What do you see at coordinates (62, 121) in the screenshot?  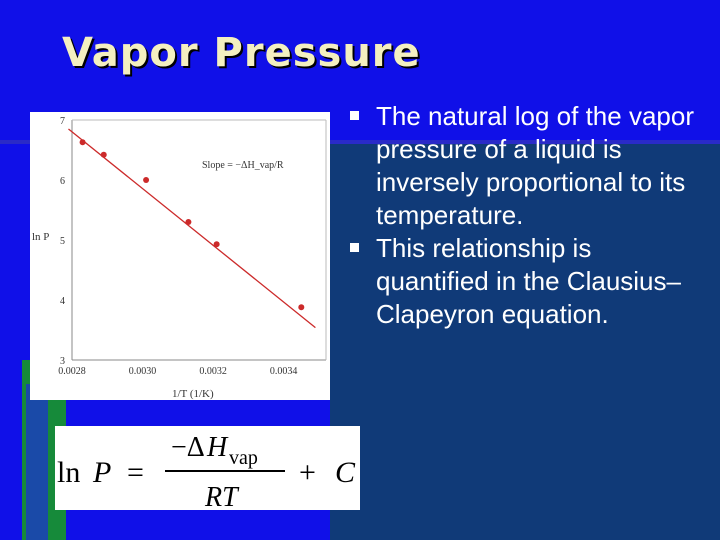 I see `y-tick-label: 7` at bounding box center [62, 121].